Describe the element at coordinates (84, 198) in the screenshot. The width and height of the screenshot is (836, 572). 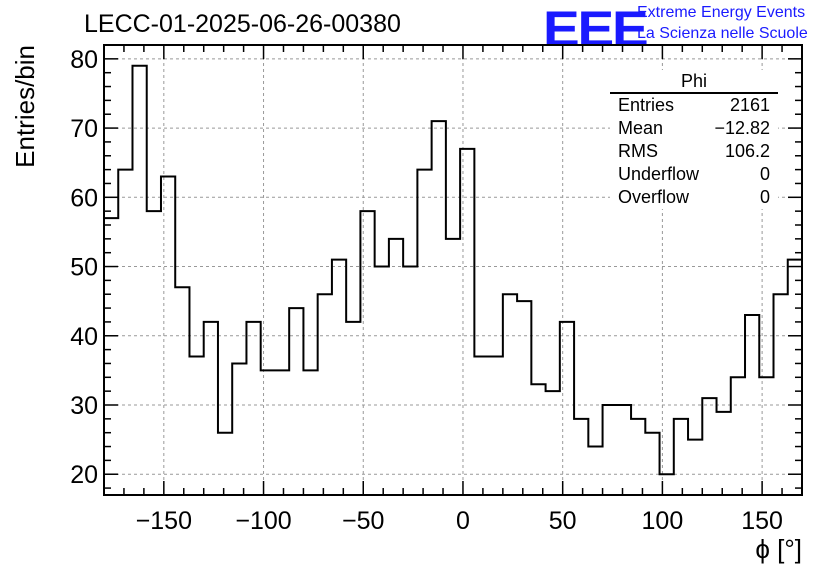
I see `y-tick-label: 60` at that location.